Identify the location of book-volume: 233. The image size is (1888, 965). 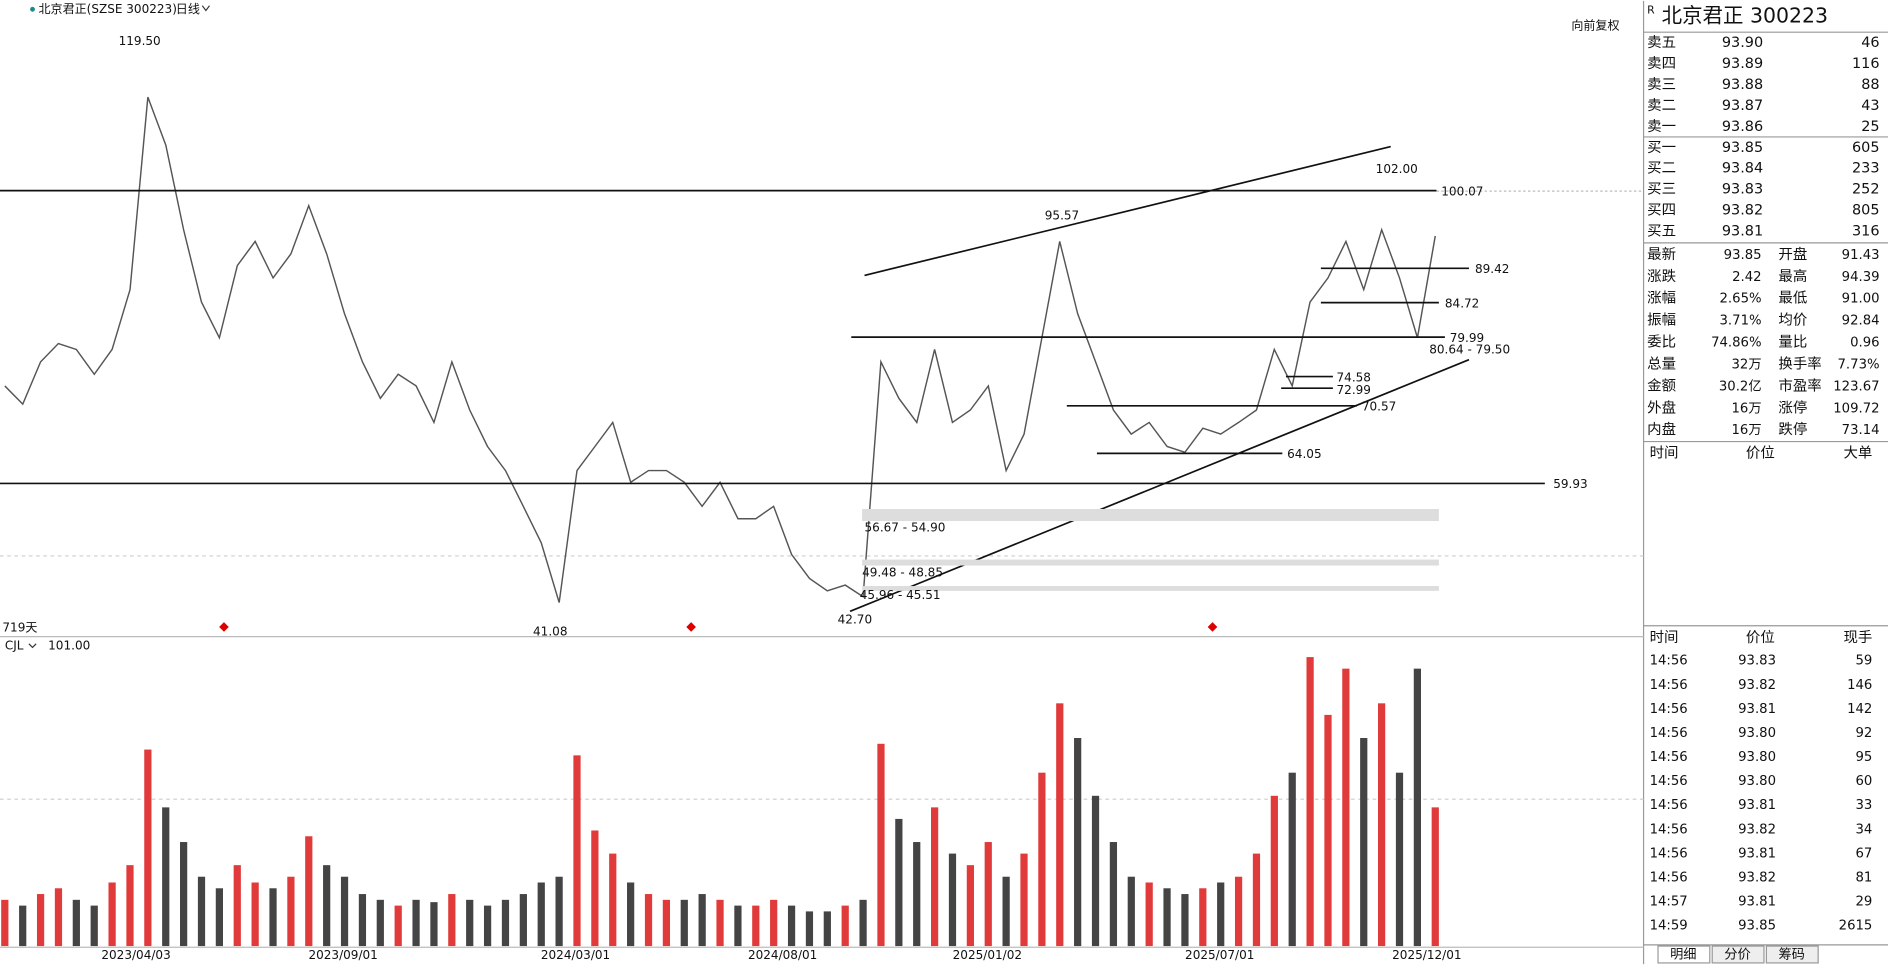
(1866, 169).